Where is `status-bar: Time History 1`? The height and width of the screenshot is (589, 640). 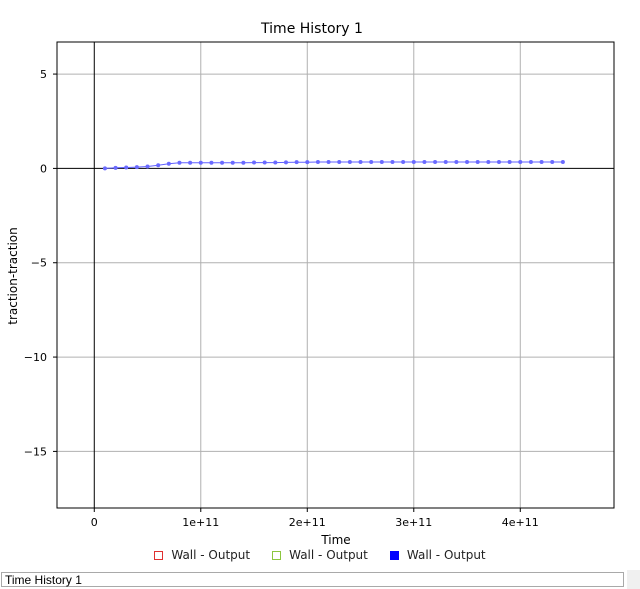
status-bar: Time History 1 is located at coordinates (312, 579).